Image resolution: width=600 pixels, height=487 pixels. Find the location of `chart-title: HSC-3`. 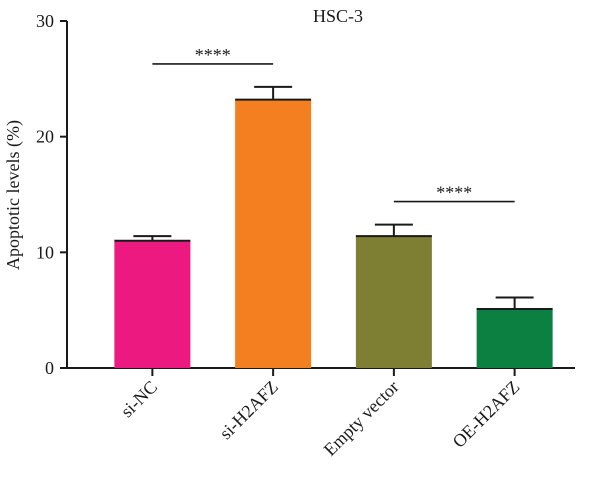

chart-title: HSC-3 is located at coordinates (338, 16).